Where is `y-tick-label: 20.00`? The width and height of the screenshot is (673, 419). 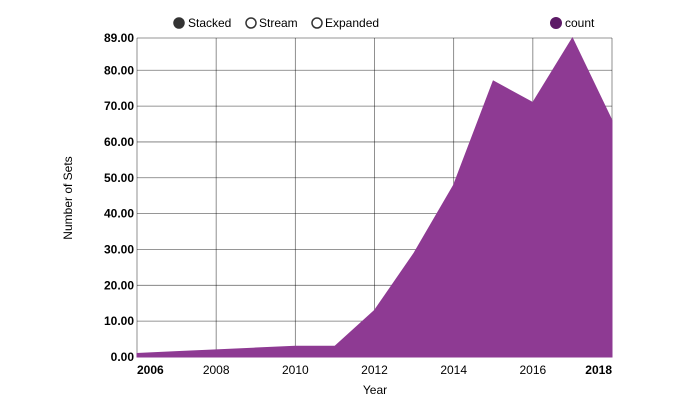 y-tick-label: 20.00 is located at coordinates (119, 285).